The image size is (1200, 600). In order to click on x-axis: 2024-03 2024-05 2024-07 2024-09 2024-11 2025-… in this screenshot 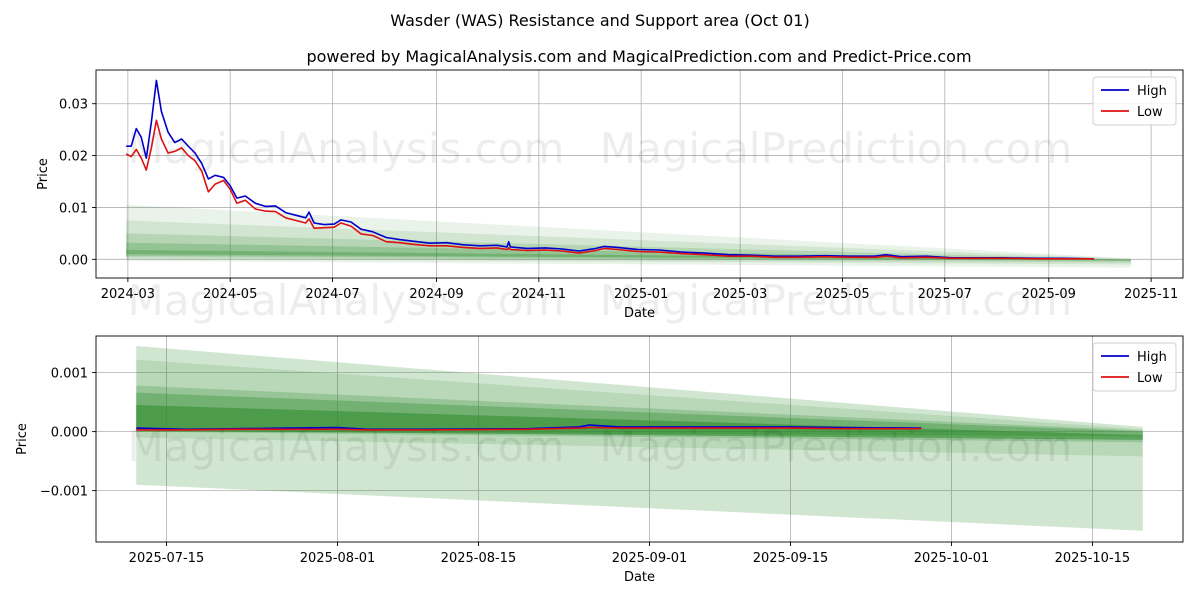, I will do `click(639, 290)`.